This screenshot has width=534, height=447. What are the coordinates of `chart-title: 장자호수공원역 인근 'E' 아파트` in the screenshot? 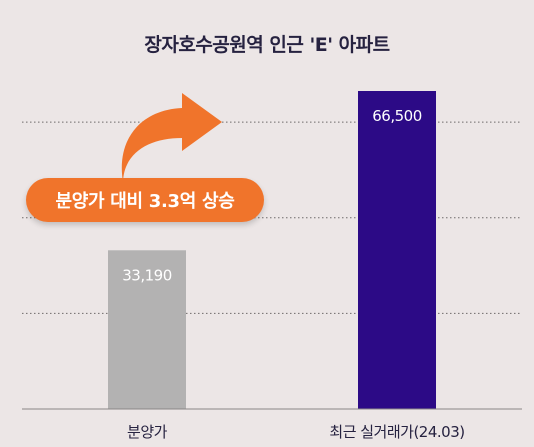 It's located at (267, 45).